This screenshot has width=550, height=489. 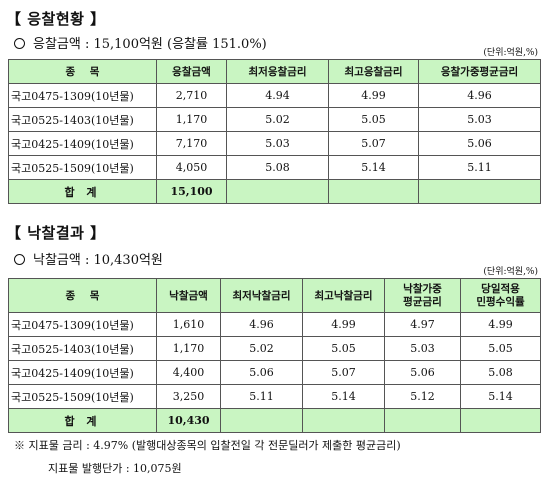 What do you see at coordinates (150, 44) in the screenshot?
I see `bid-amount-text: 응찰금액 : 15,100억원 (응찰률 151.0%)` at bounding box center [150, 44].